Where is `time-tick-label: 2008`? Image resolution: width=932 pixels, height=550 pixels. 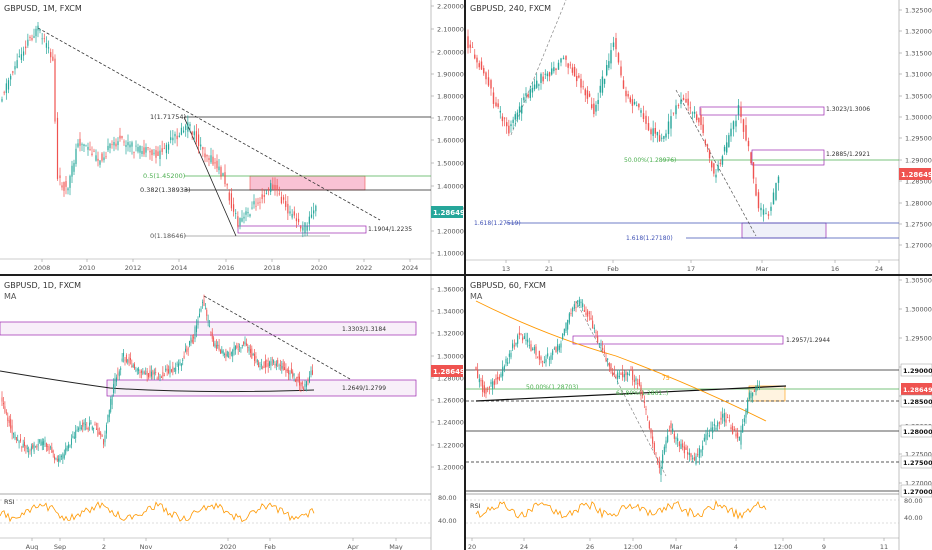 time-tick-label: 2008 is located at coordinates (42, 268).